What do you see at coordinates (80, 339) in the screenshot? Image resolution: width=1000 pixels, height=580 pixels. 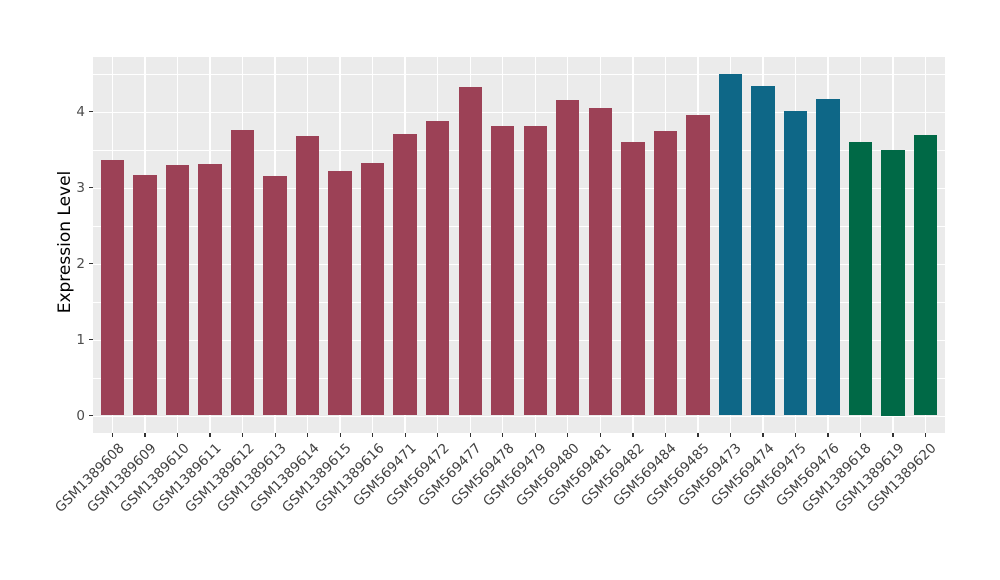 I see `y-tick-label: 1` at bounding box center [80, 339].